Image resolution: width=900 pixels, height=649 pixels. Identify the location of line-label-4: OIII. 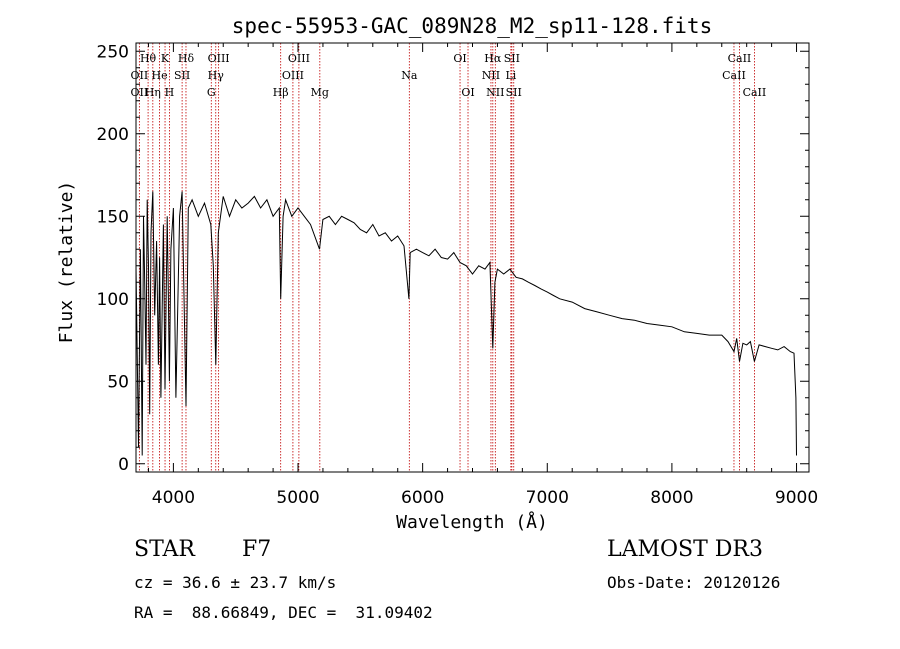
(299, 58).